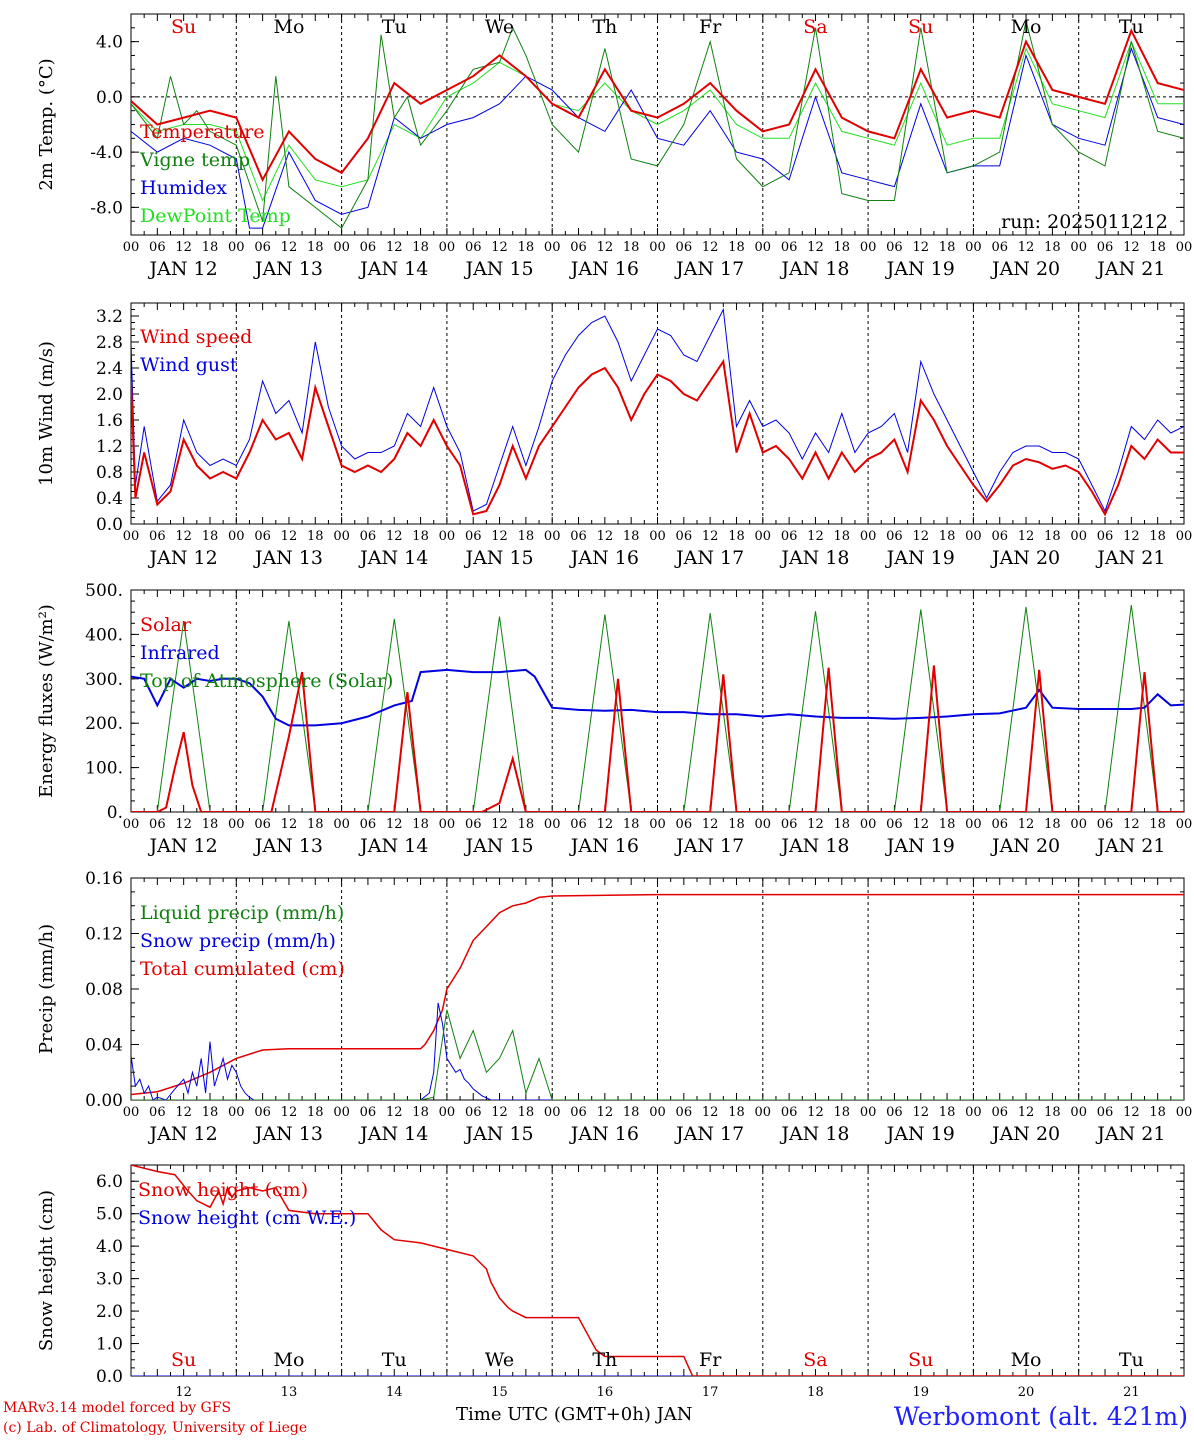 The image size is (1194, 1440). Describe the element at coordinates (166, 625) in the screenshot. I see `legend-entry: Solar` at that location.